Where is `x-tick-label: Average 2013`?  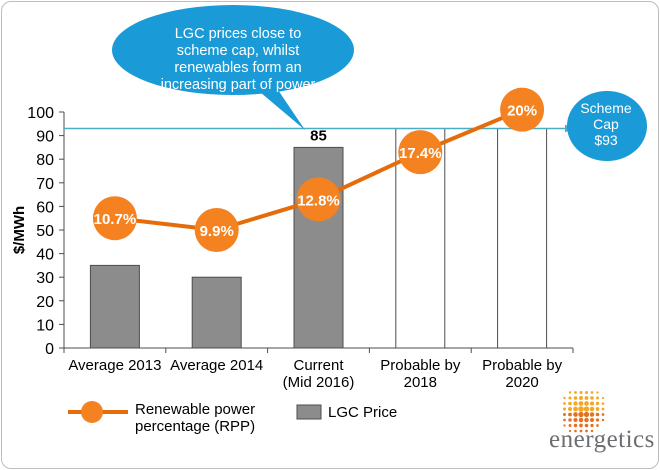 x-tick-label: Average 2013 is located at coordinates (114, 365).